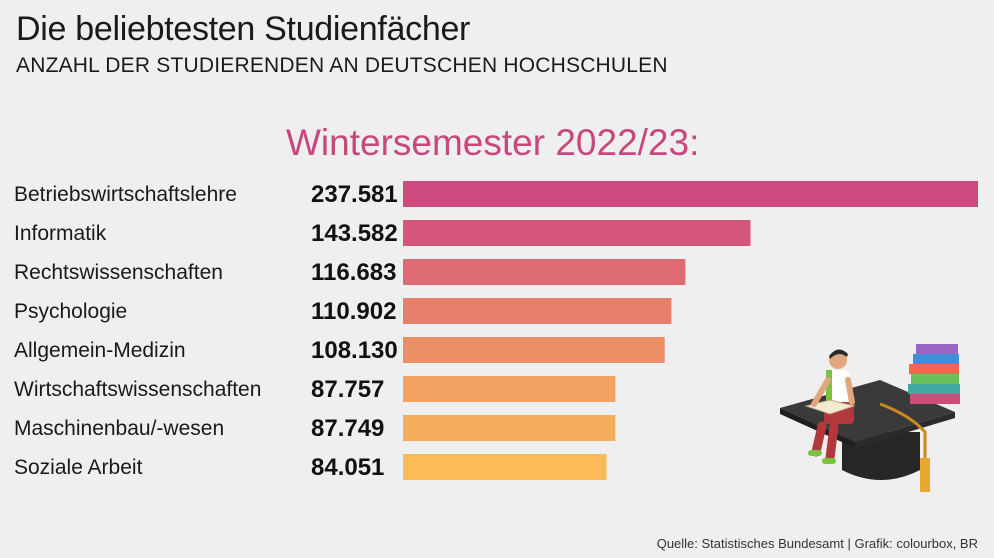  Describe the element at coordinates (347, 389) in the screenshot. I see `value-label: 87.757` at that location.